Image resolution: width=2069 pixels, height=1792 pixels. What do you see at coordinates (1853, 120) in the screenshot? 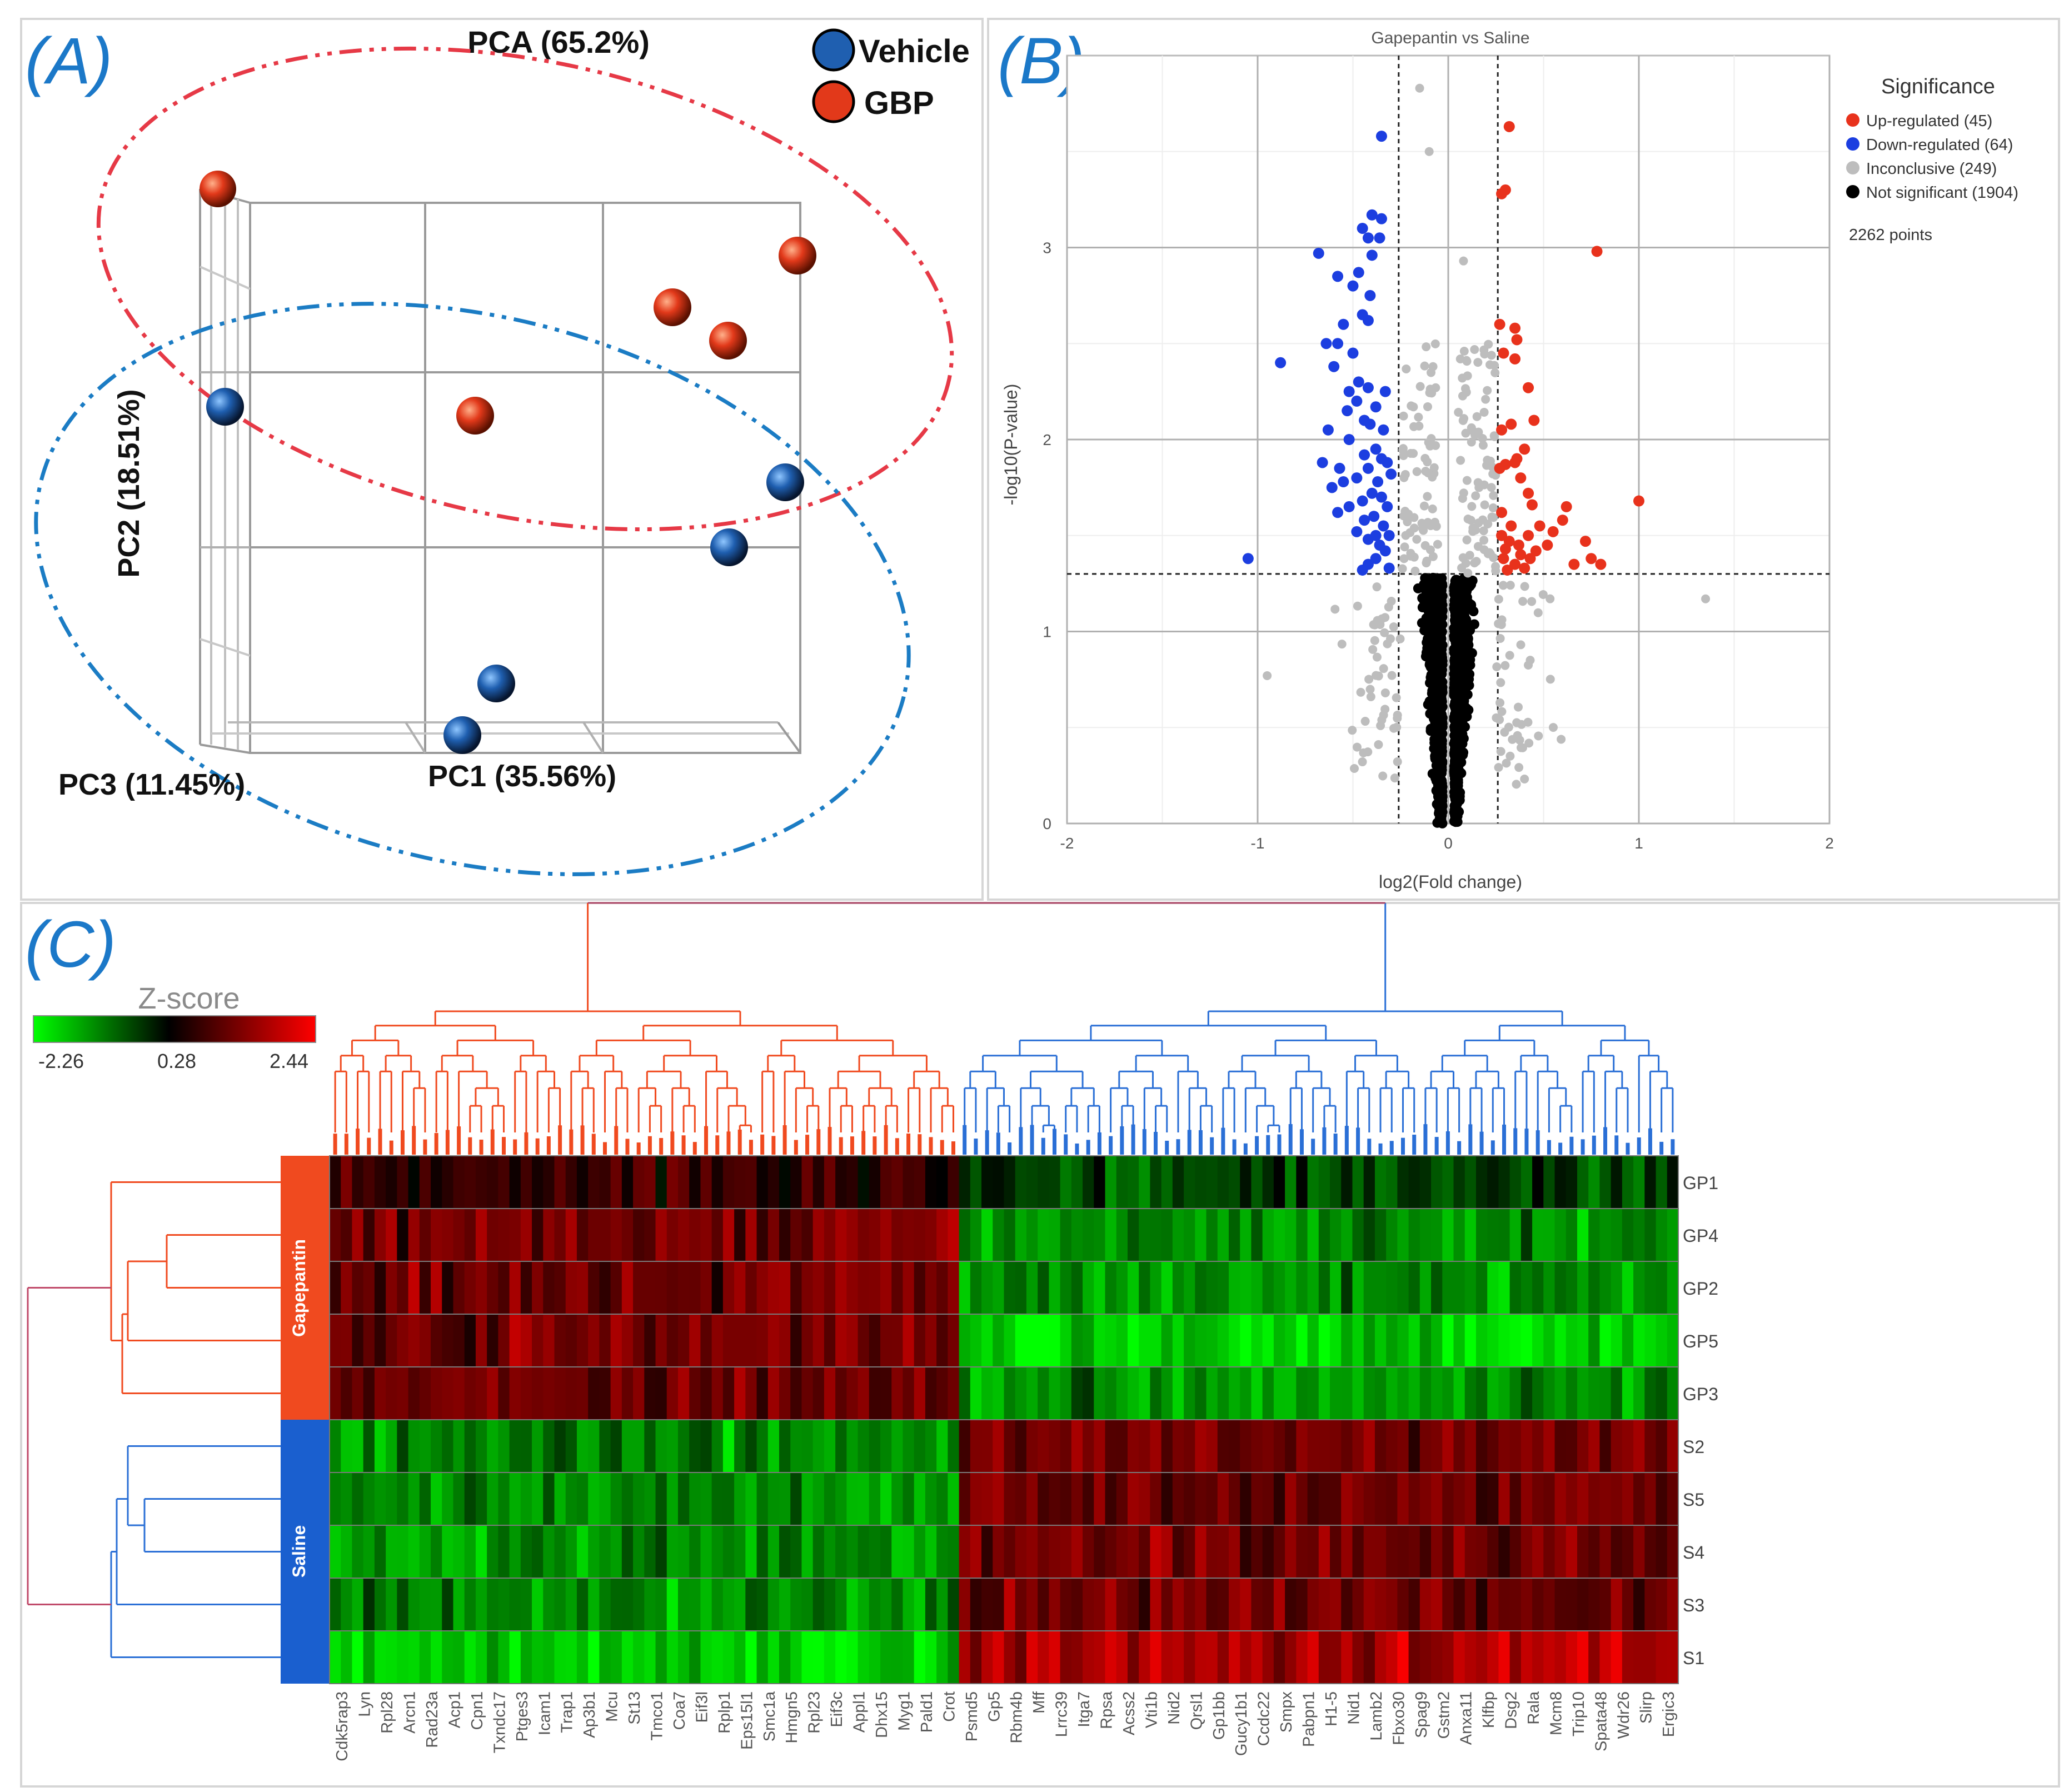
I see `legend-marker-up` at bounding box center [1853, 120].